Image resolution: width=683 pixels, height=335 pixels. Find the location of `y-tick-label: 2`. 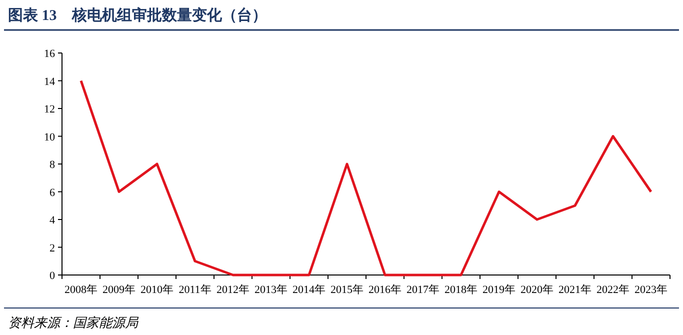

y-tick-label: 2 is located at coordinates (52, 248).